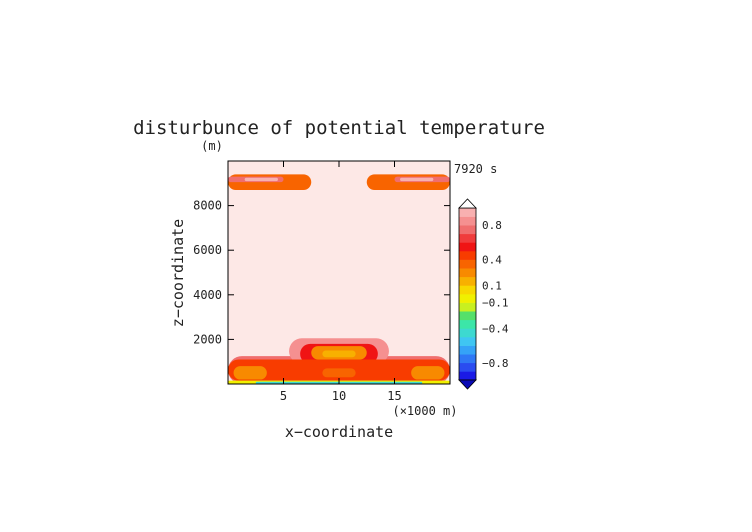  I want to click on contour-fill, so click(339, 272).